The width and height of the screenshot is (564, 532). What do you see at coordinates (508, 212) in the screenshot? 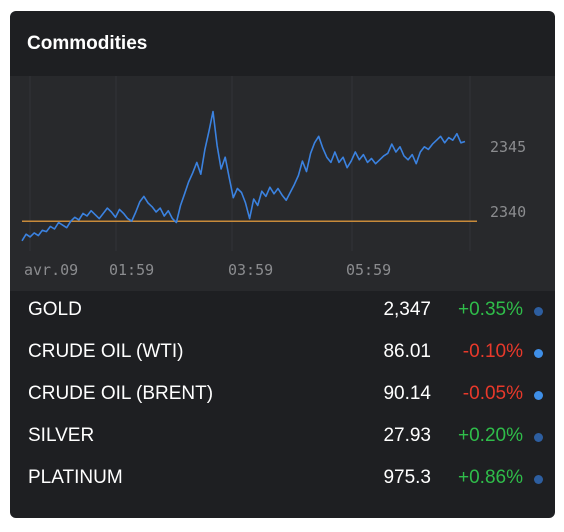
I see `y-tick-label: 2340` at bounding box center [508, 212].